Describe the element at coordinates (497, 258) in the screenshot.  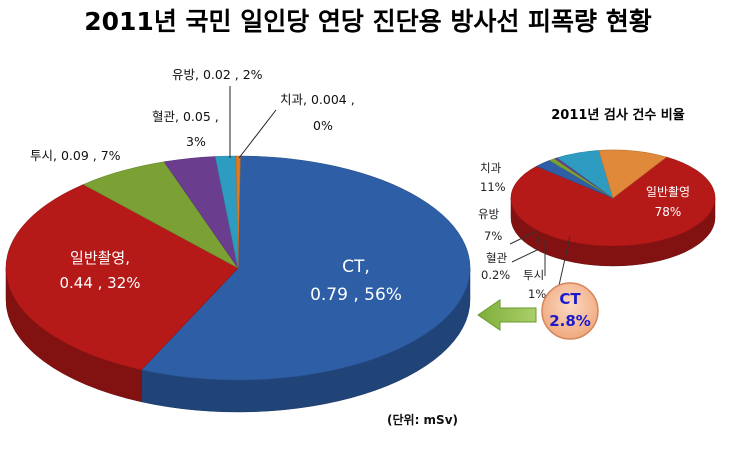
I see `small-label-혈관-name: 혈관` at that location.